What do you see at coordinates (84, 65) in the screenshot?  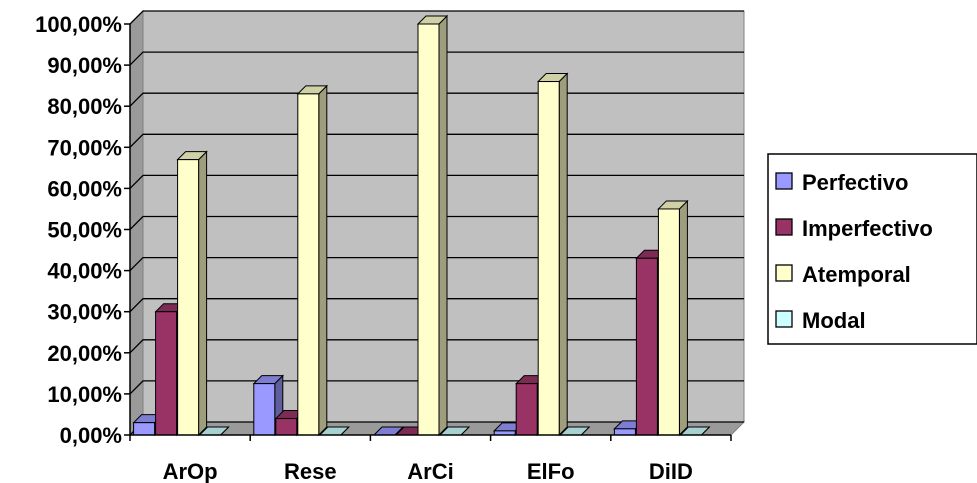 I see `y-tick-label: 90,00%` at bounding box center [84, 65].